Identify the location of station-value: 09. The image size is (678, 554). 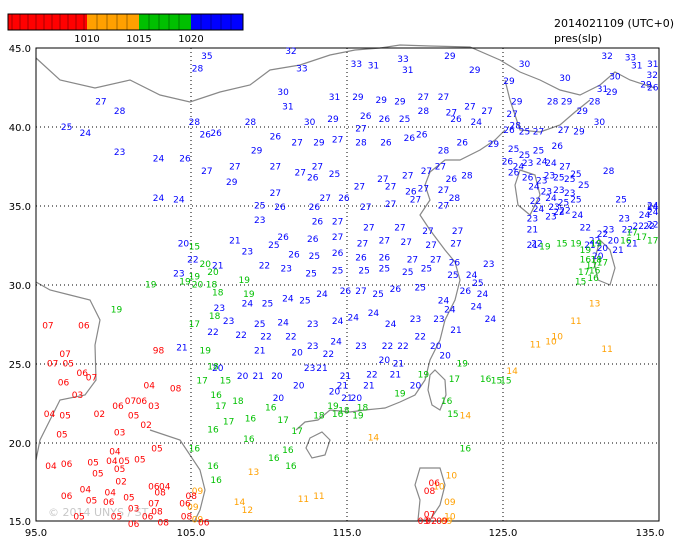
(198, 492).